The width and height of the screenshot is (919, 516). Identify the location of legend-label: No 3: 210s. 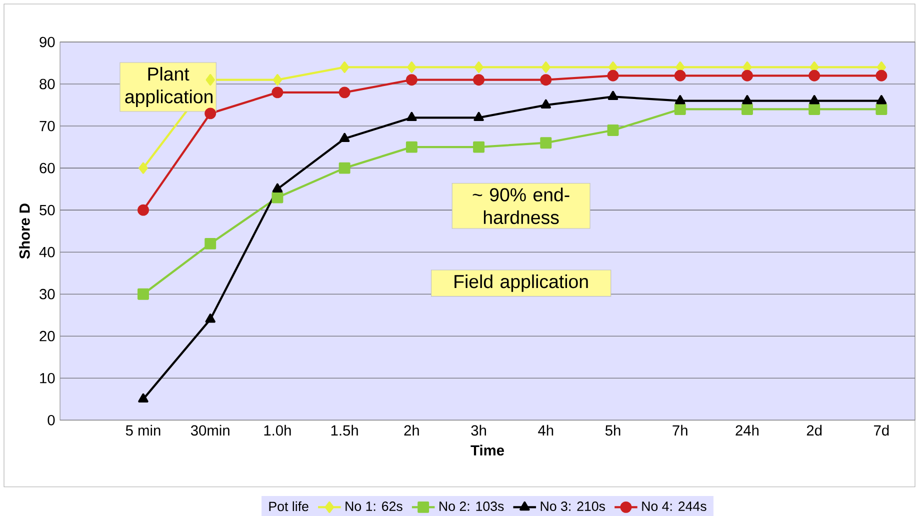
(573, 506).